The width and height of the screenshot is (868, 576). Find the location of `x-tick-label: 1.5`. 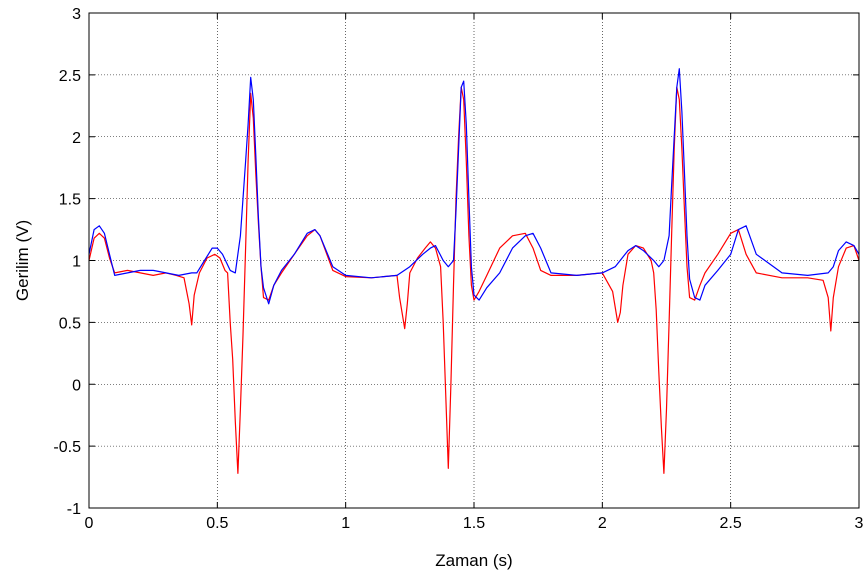

x-tick-label: 1.5 is located at coordinates (474, 523).